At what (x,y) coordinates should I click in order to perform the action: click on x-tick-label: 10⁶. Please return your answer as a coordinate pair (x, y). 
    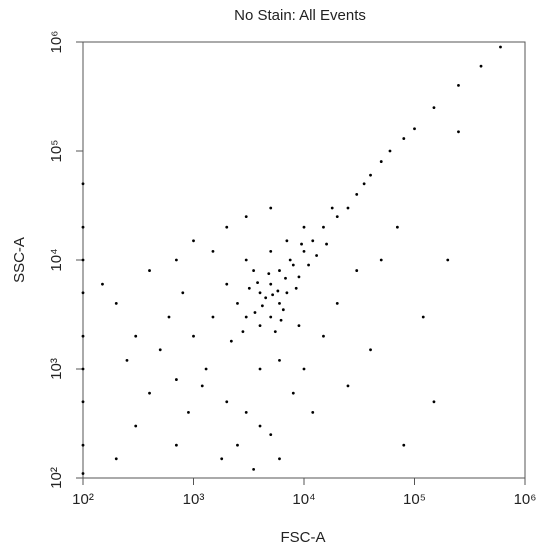
    Looking at the image, I should click on (525, 499).